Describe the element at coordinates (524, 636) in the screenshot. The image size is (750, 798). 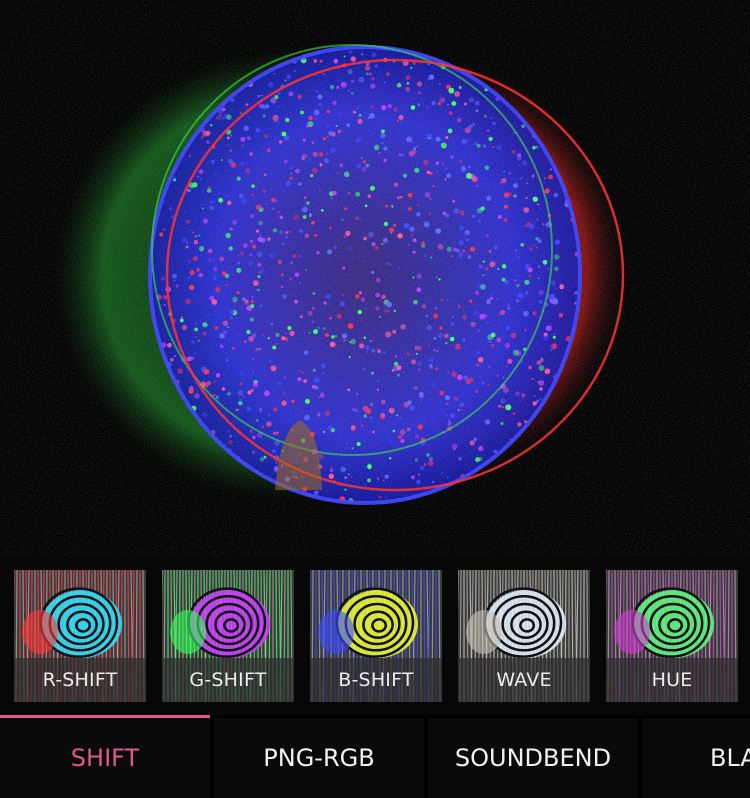
I see `filter-thumb-wave: WAVE` at that location.